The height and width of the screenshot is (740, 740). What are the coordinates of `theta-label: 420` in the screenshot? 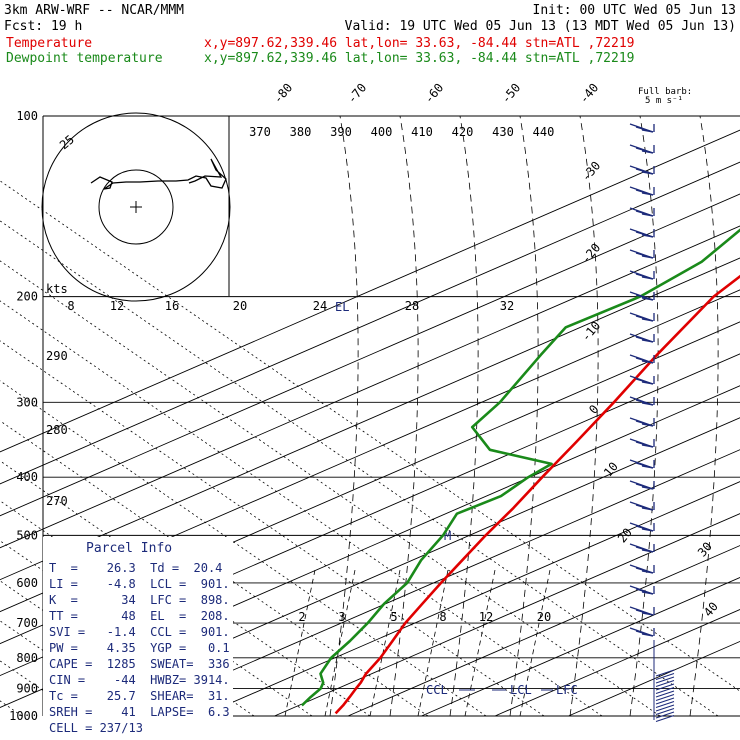 It's located at (463, 132).